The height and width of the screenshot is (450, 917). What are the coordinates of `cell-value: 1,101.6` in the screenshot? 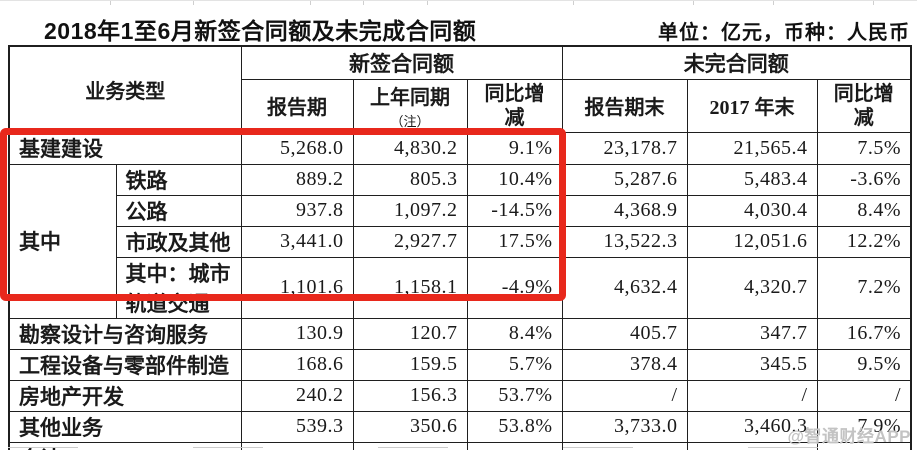 It's located at (297, 287).